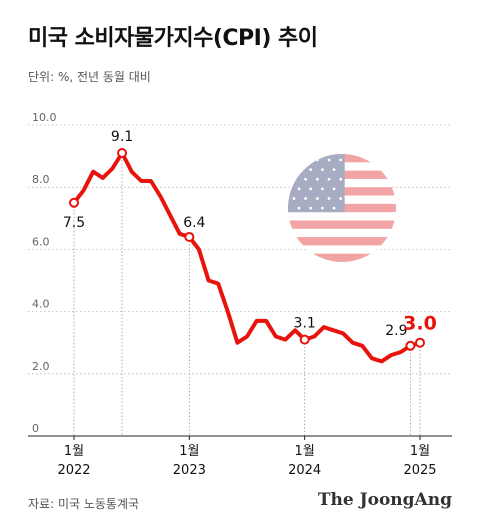 The width and height of the screenshot is (480, 530). I want to click on x-tick-label-year: 2023, so click(189, 470).